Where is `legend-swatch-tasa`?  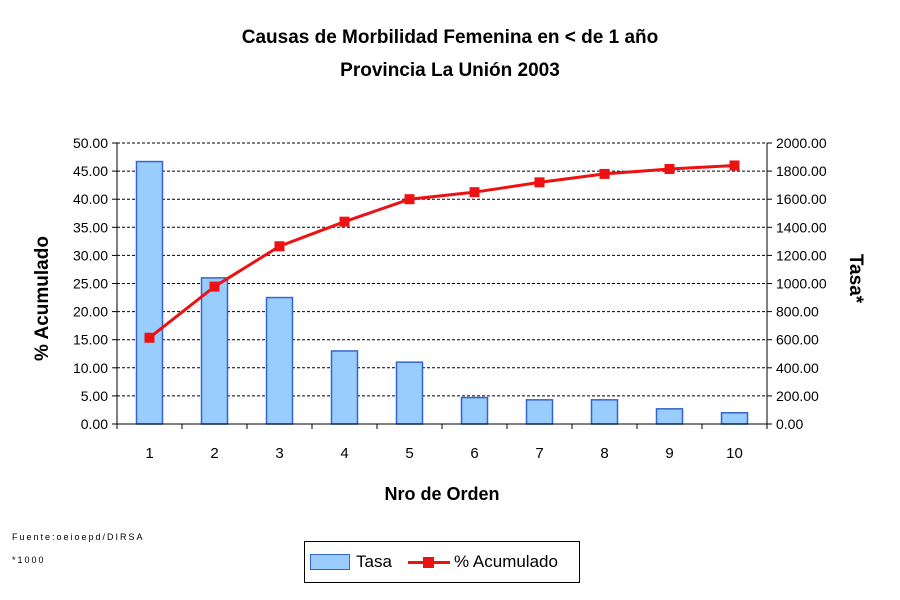 legend-swatch-tasa is located at coordinates (330, 562).